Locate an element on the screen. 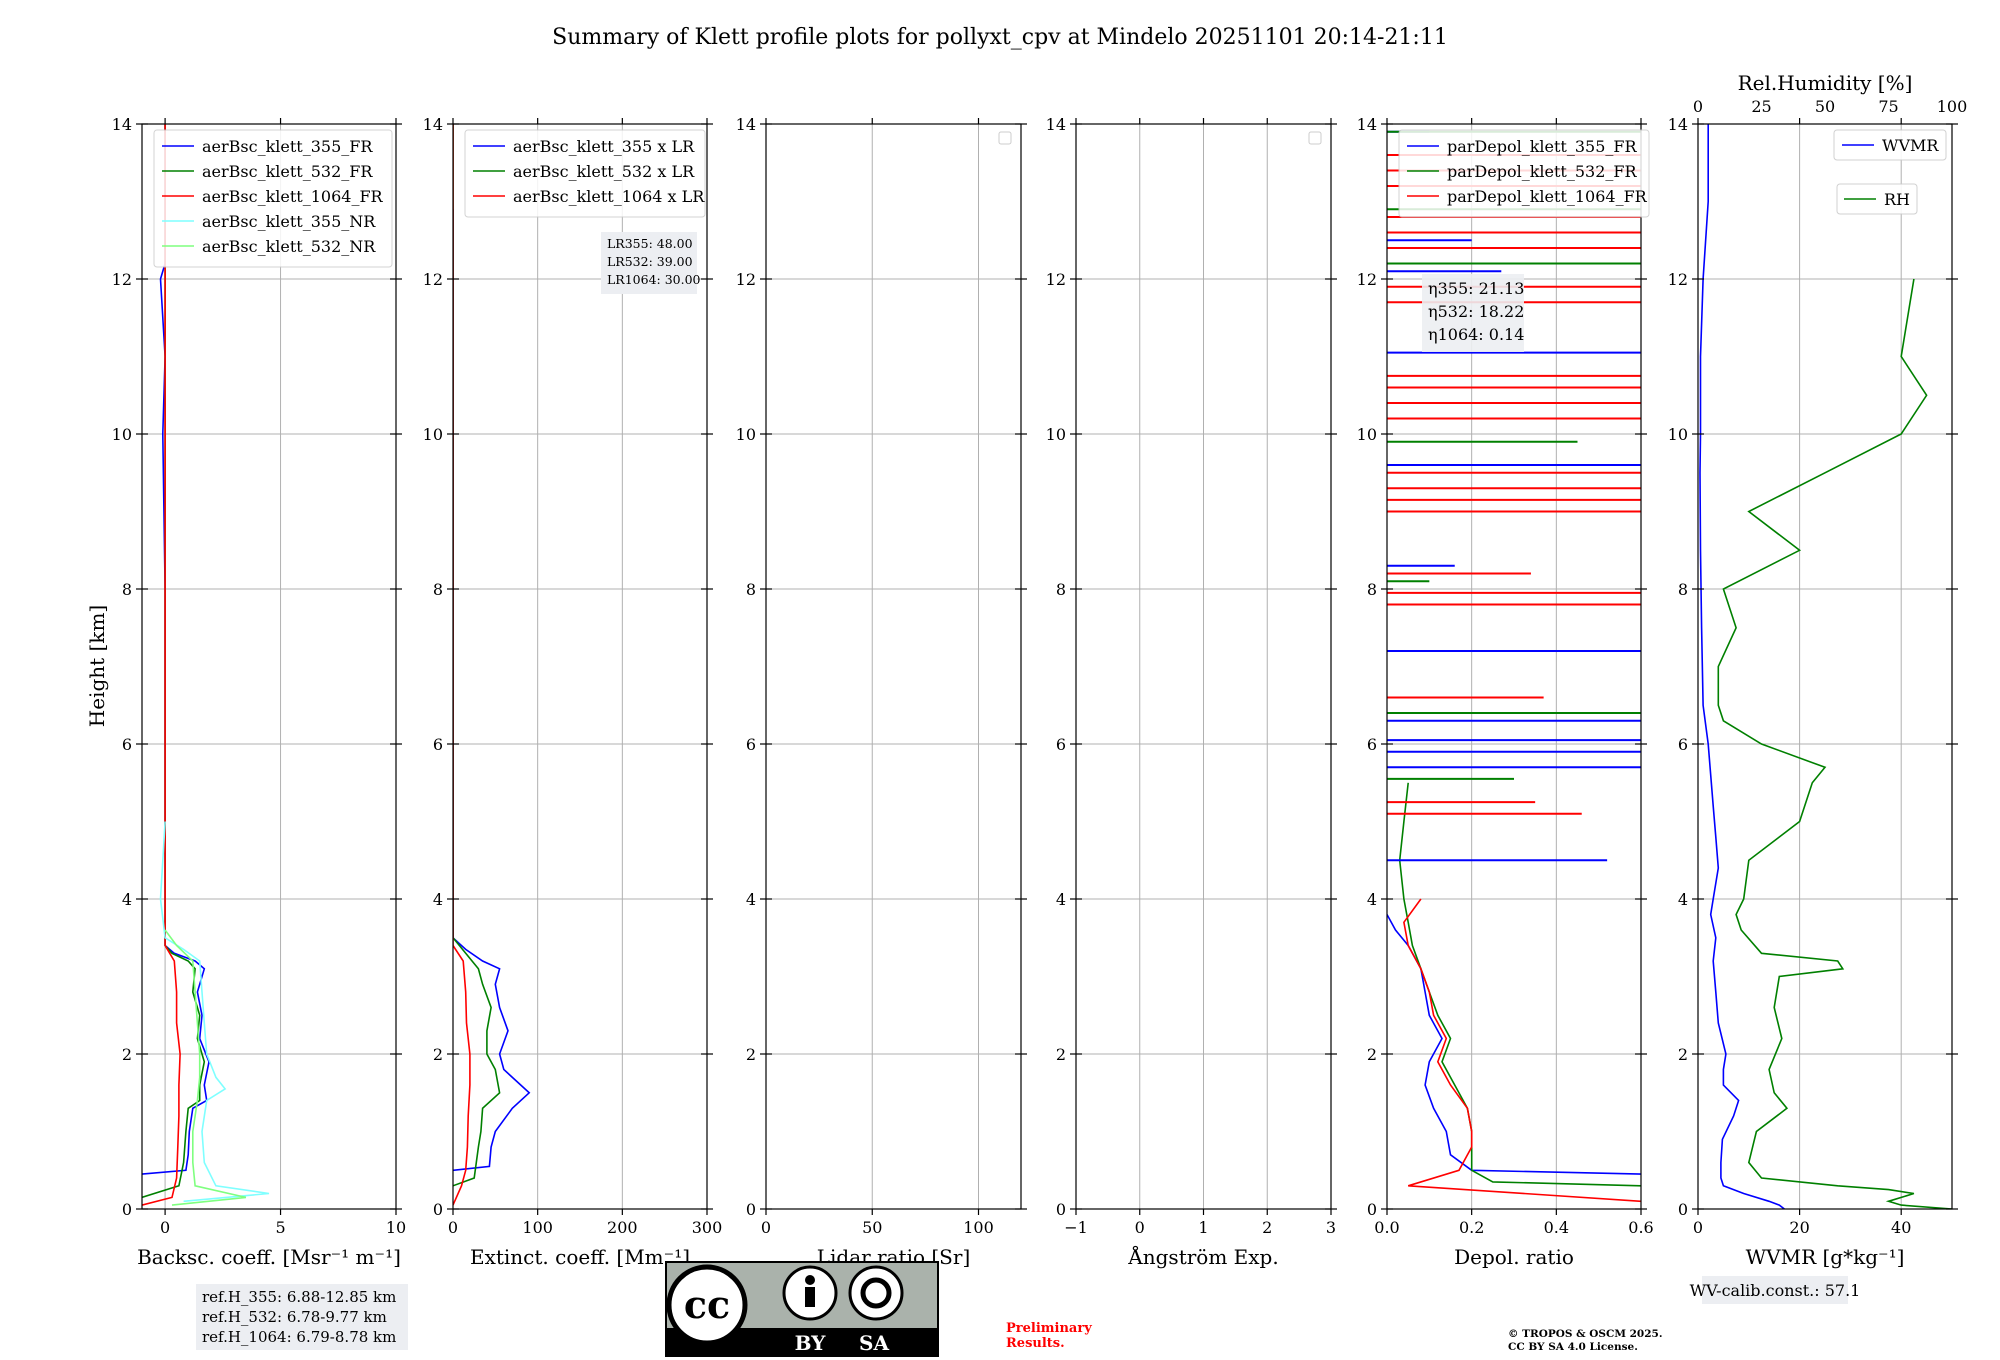 This screenshot has width=2000, height=1360. wv-calib-const: WV-calib.const.: 57.1 is located at coordinates (1775, 1290).